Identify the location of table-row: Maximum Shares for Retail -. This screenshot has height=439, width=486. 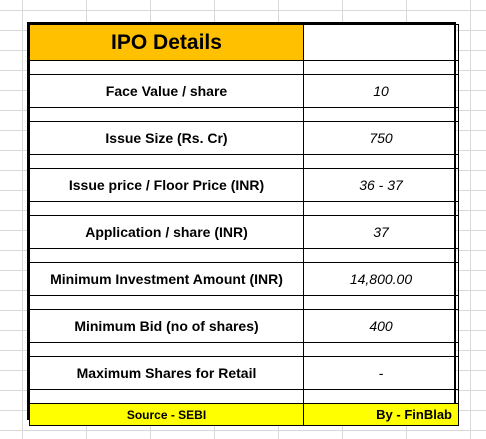
(244, 373).